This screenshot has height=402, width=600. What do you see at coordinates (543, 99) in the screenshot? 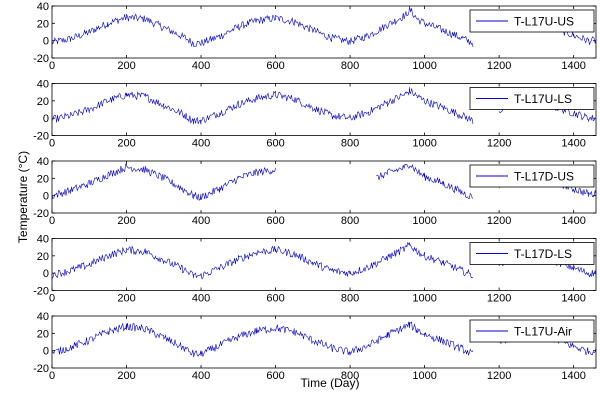
I see `legend-label: T-L17U-LS` at bounding box center [543, 99].